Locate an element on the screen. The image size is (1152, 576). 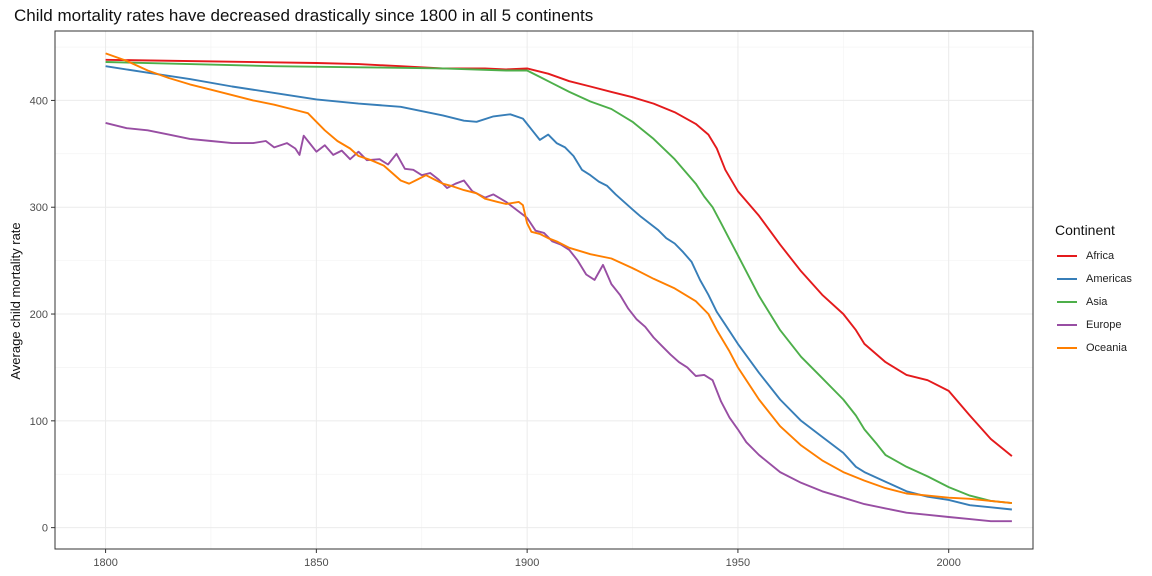
legend-item-africa: Africa is located at coordinates (1093, 255).